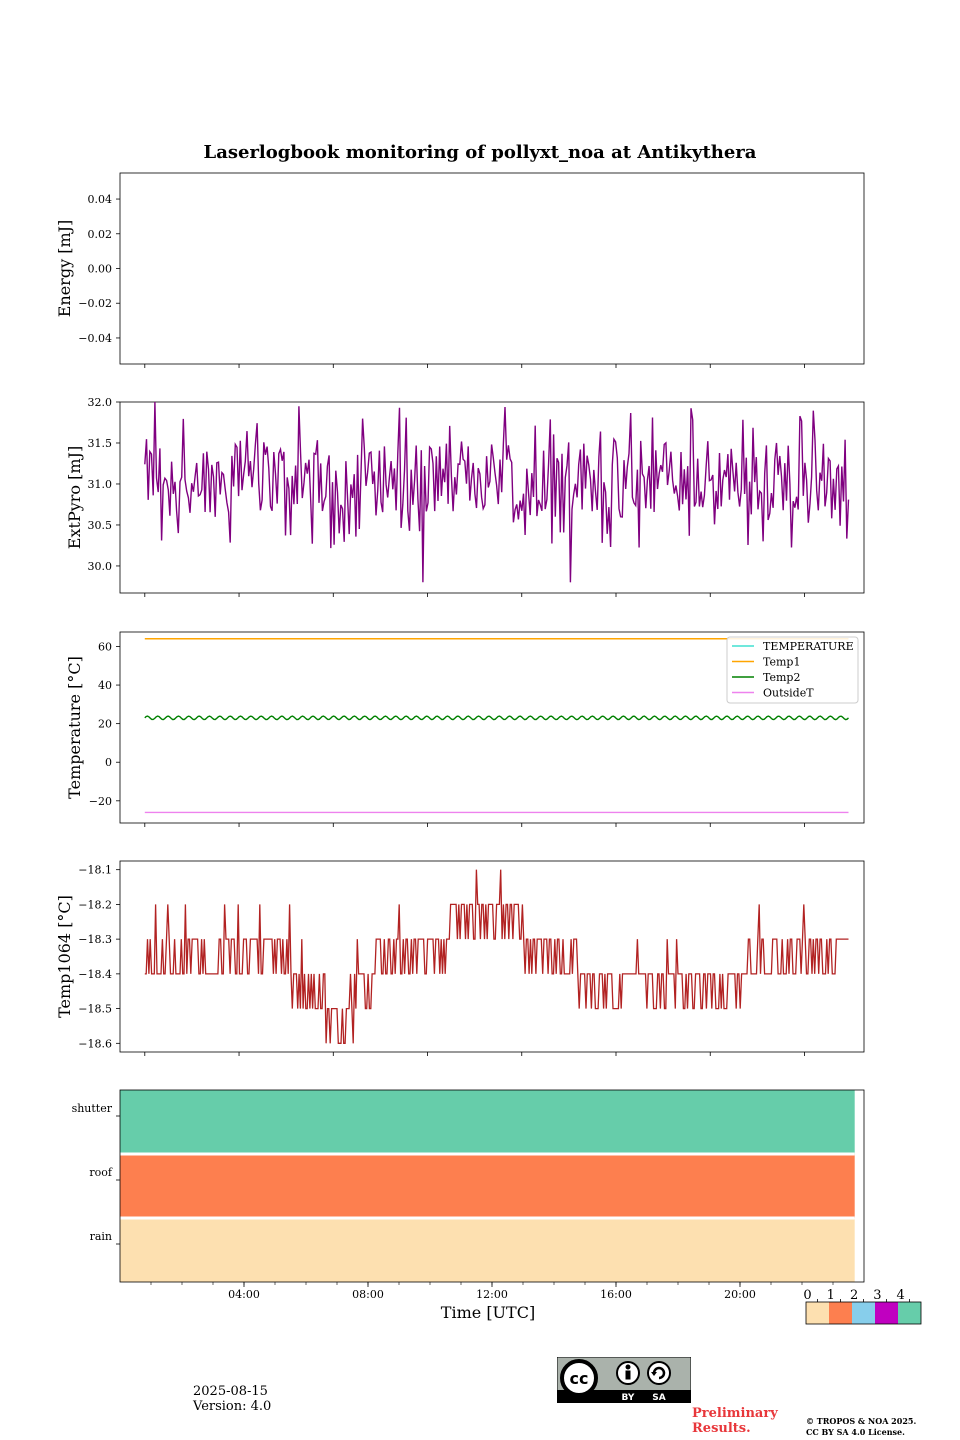  What do you see at coordinates (64, 956) in the screenshot?
I see `y-axis-label: Temp1064 [°C]` at bounding box center [64, 956].